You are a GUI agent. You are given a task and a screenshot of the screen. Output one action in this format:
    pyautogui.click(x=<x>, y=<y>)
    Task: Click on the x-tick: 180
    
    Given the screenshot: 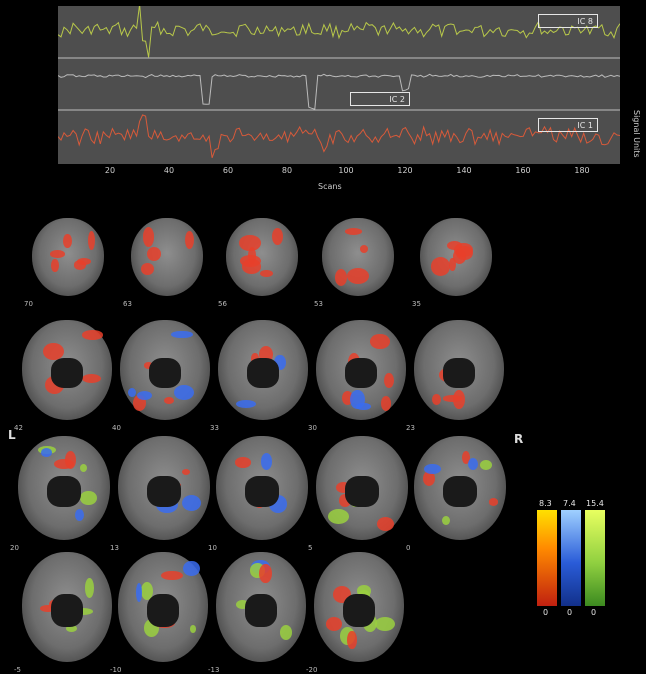 What is the action you would take?
    pyautogui.click(x=582, y=170)
    